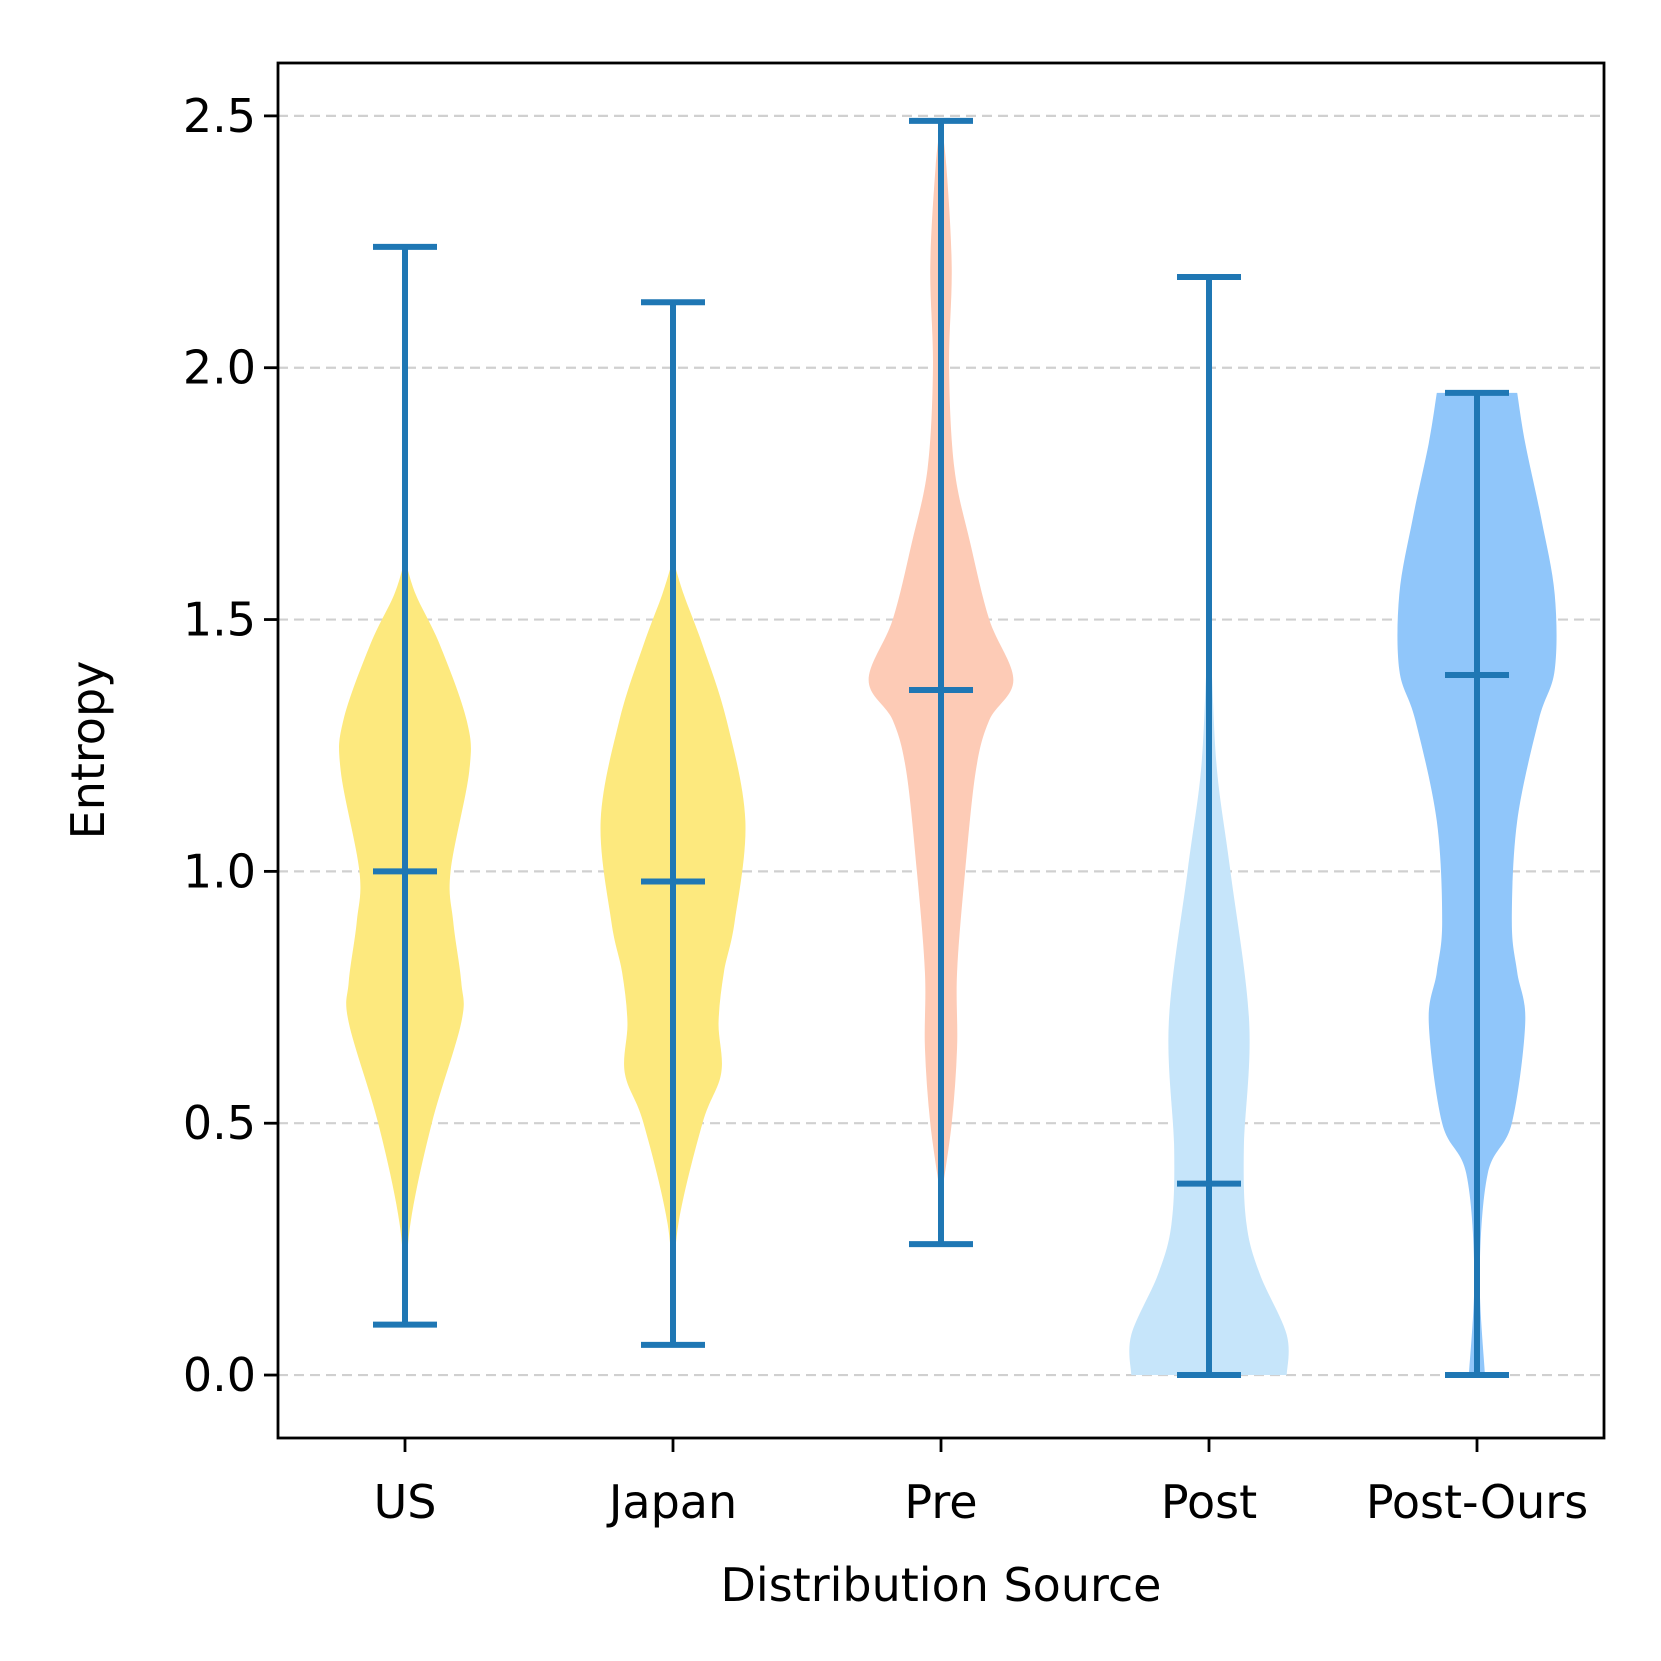 This screenshot has height=1661, width=1661. What do you see at coordinates (219, 116) in the screenshot?
I see `y-tick-label: 2.5` at bounding box center [219, 116].